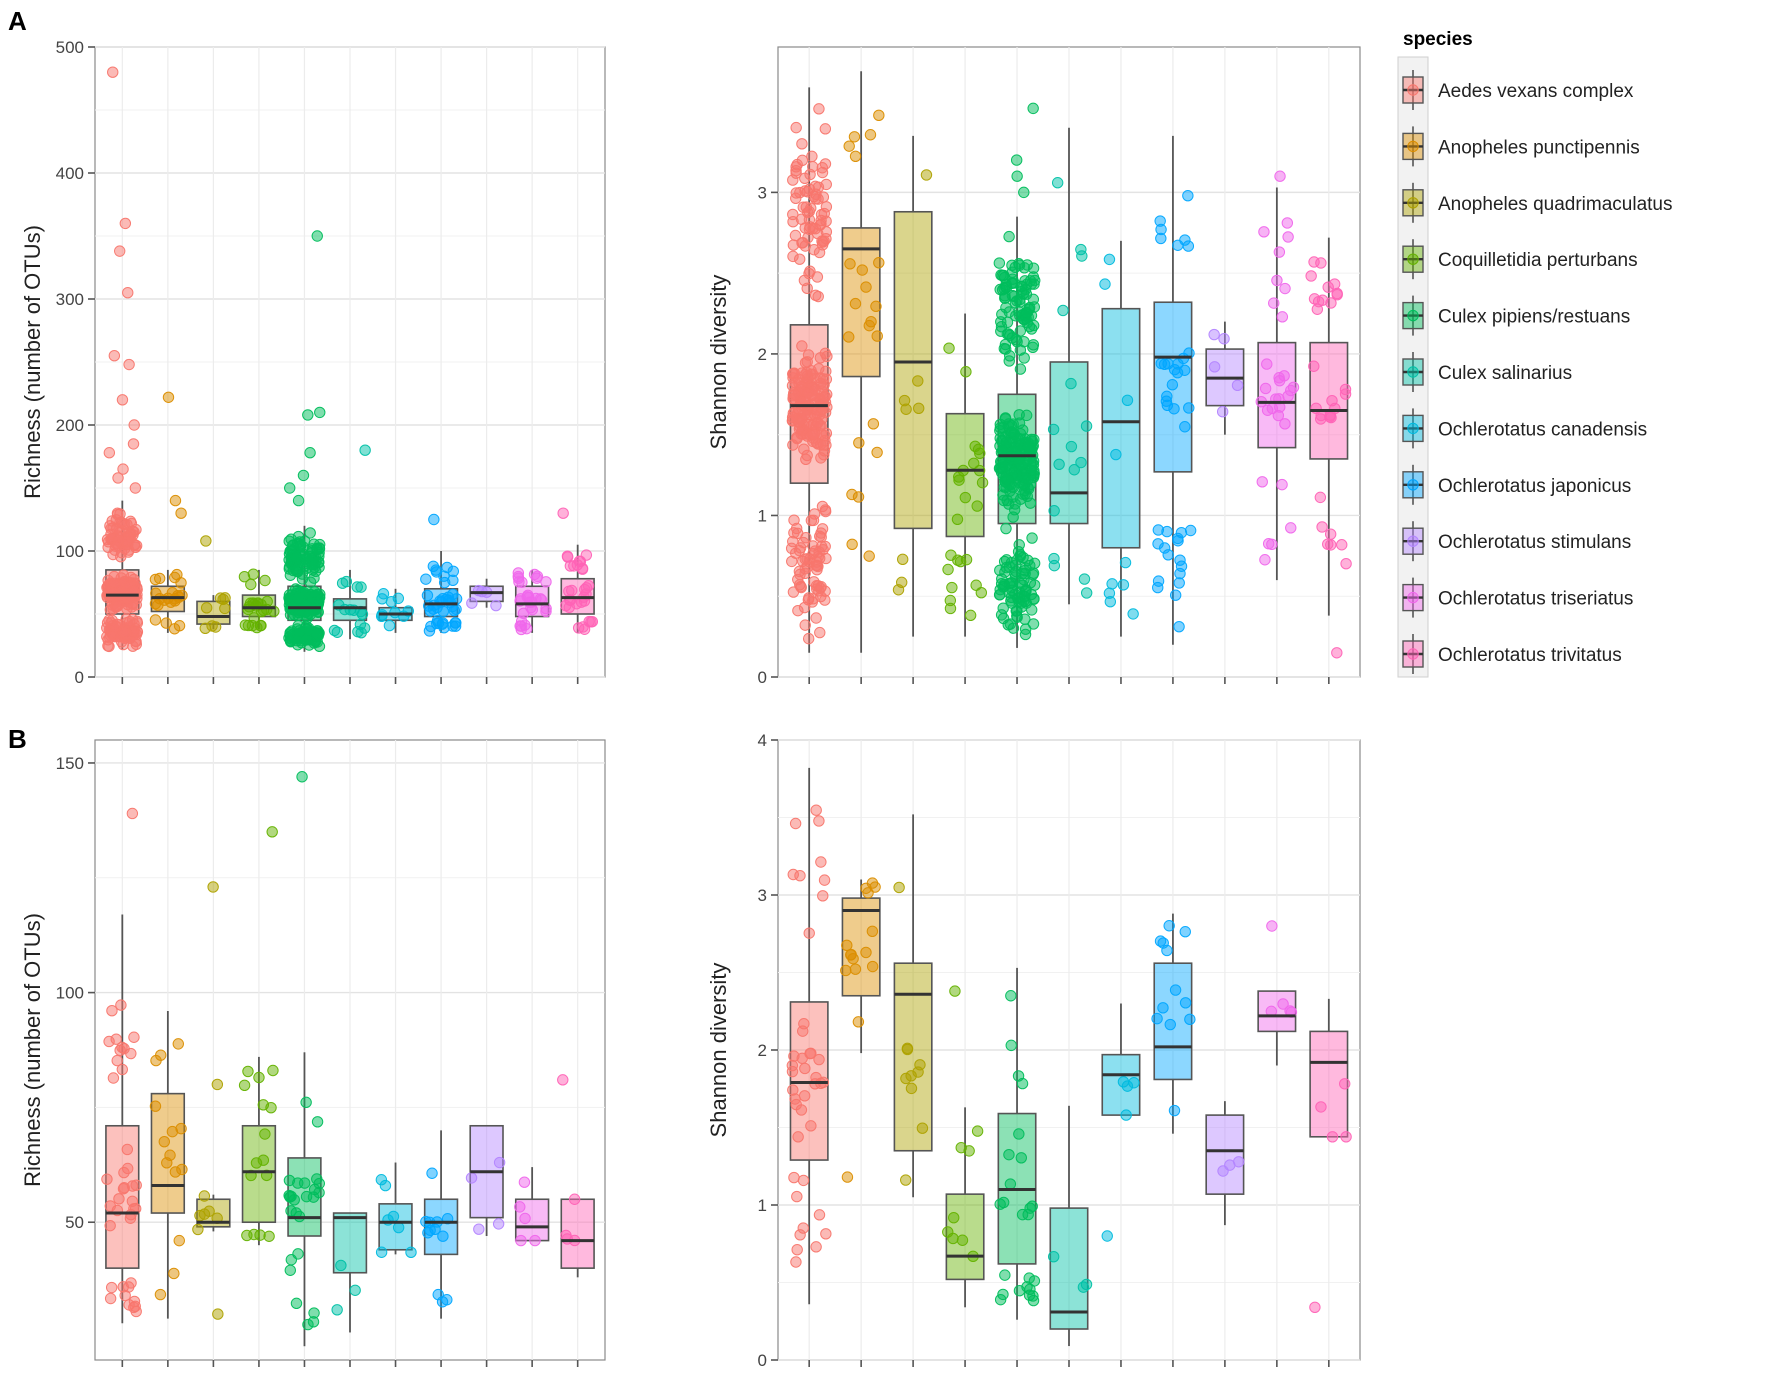  I want to click on y-tick-label: 400, so click(70, 173).